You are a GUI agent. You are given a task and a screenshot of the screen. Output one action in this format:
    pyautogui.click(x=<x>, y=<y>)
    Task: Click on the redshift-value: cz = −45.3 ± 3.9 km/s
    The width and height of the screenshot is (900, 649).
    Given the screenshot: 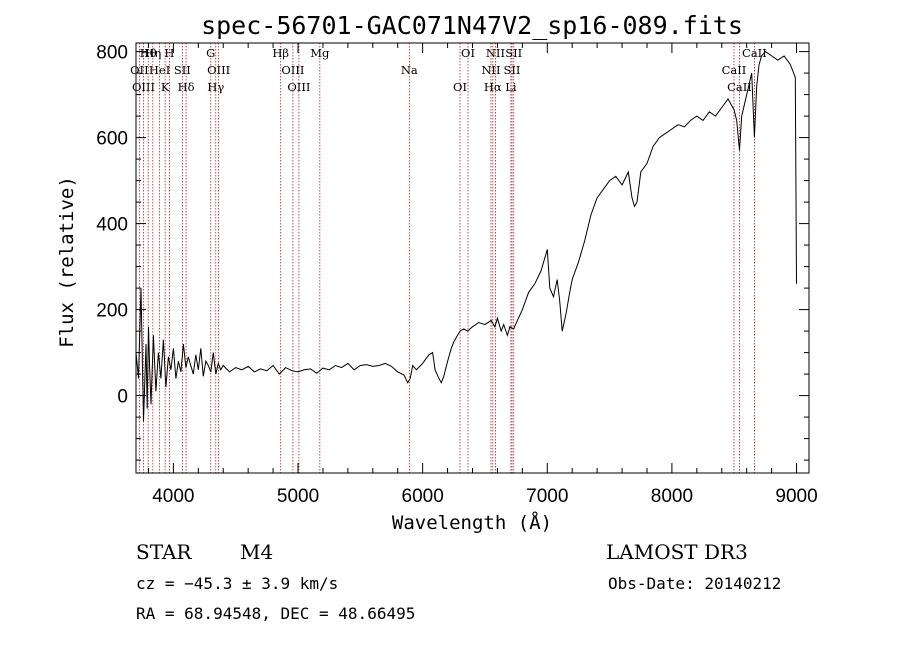 What is the action you would take?
    pyautogui.click(x=237, y=583)
    